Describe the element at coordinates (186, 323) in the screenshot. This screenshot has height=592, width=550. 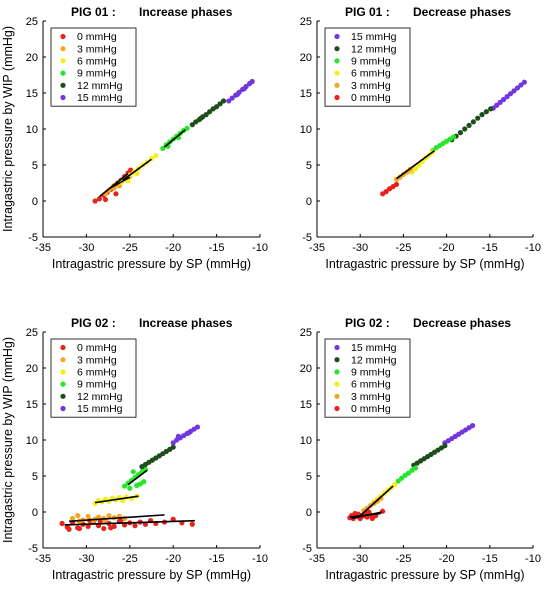
I see `panel-title-phase: Increase phases` at that location.